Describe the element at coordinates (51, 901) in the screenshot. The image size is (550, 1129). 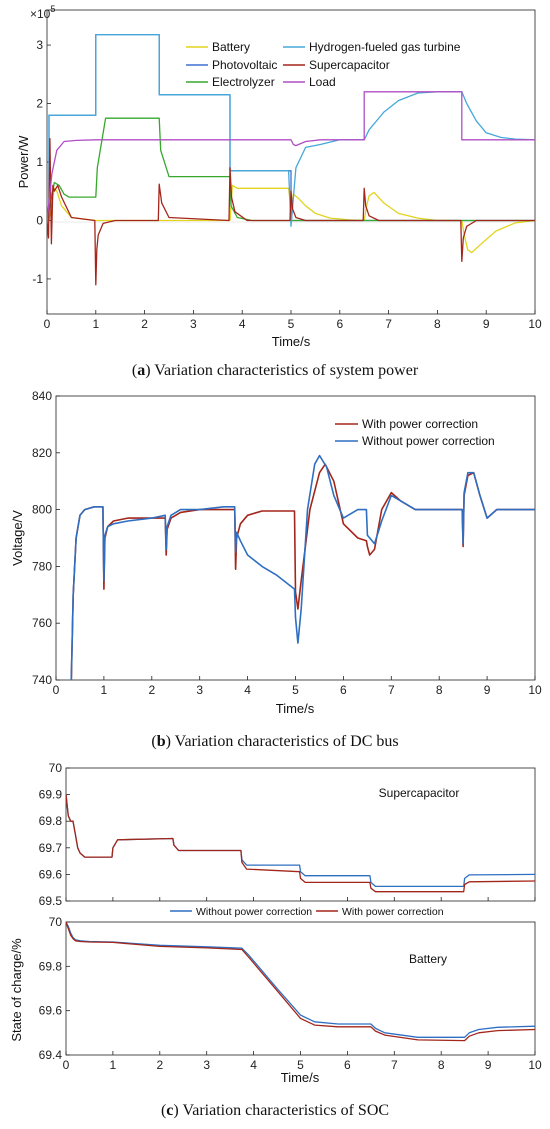
I see `y-tick-label: 69.5` at that location.